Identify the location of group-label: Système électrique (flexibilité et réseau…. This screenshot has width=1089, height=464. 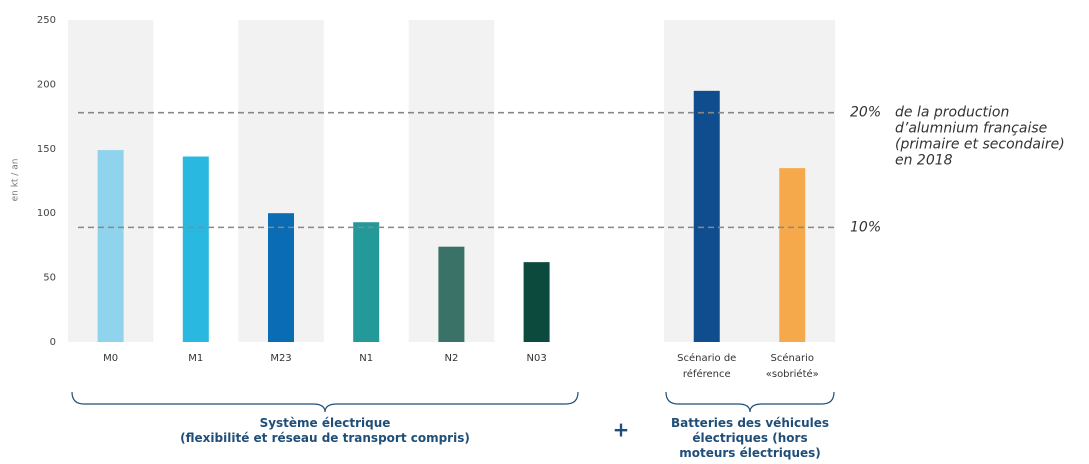
(325, 430).